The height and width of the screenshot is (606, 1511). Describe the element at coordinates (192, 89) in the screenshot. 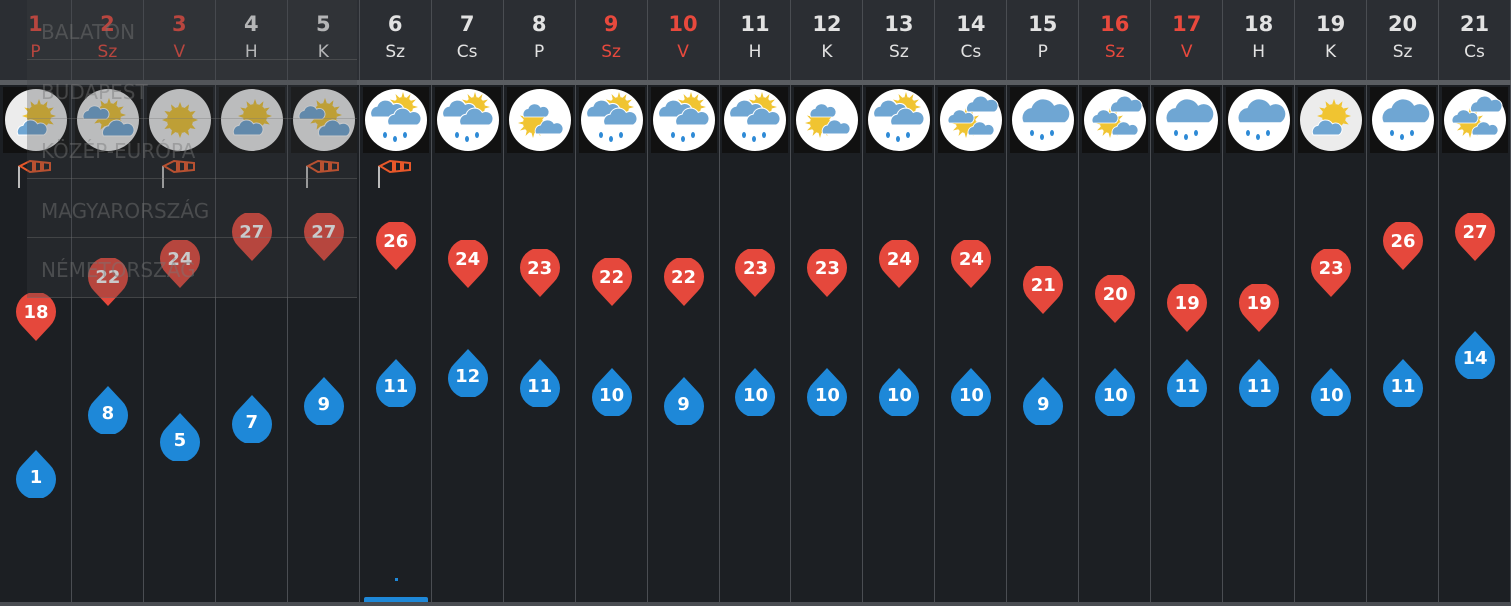

I see `region-item-budapest: BUDAPEST` at that location.